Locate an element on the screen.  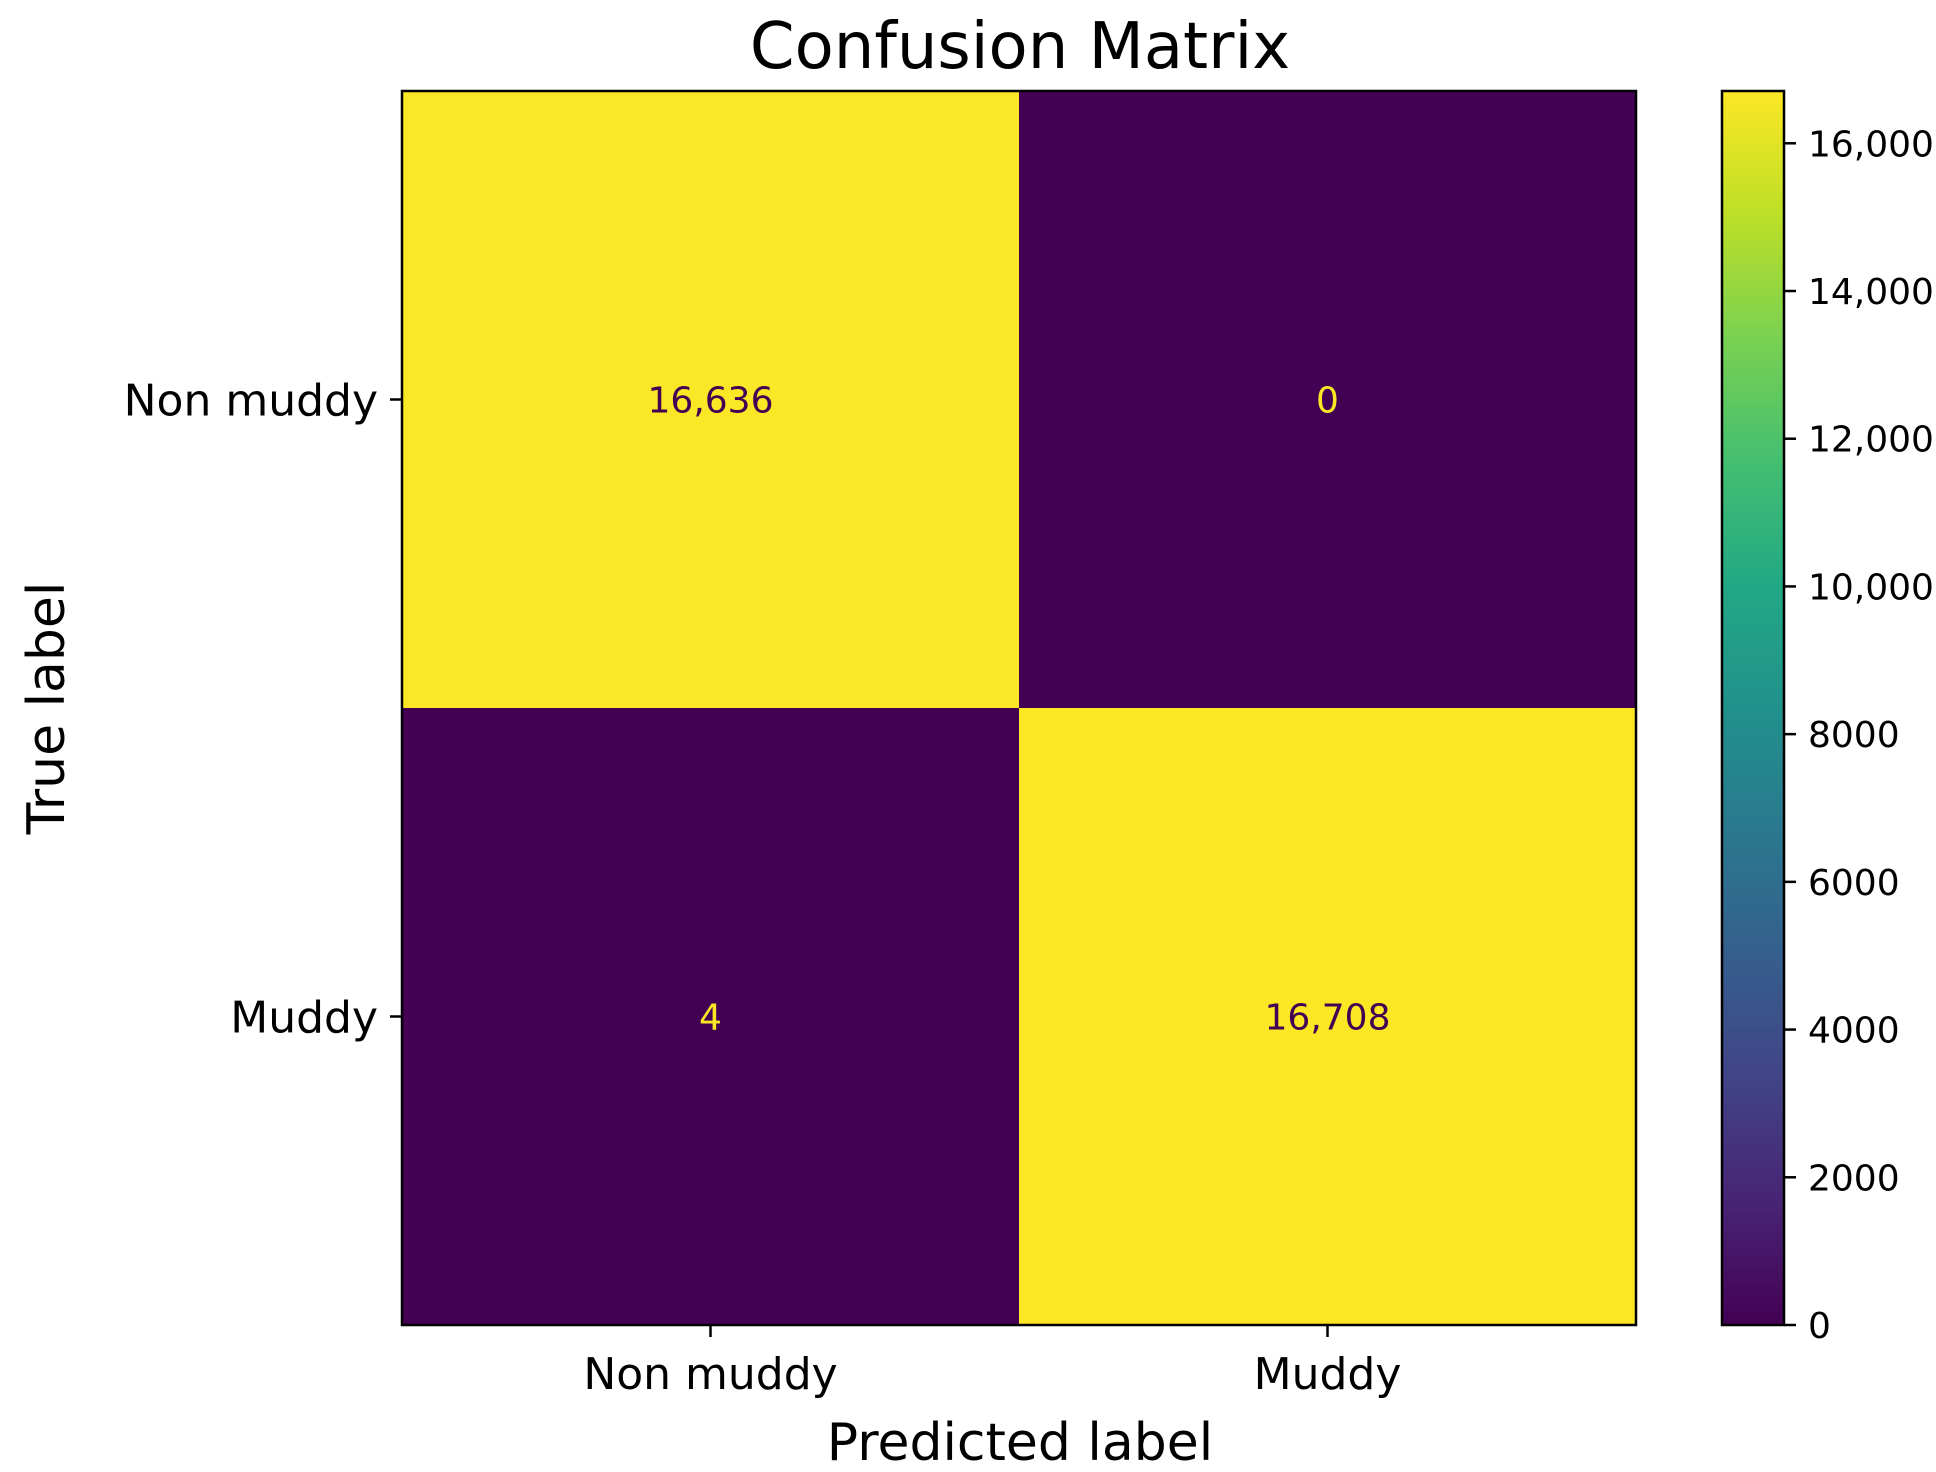
cell-value-label: 0 is located at coordinates (1327, 401).